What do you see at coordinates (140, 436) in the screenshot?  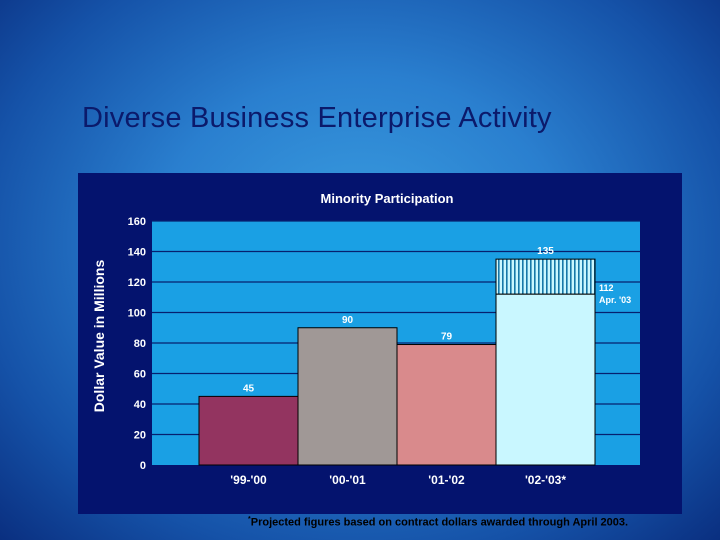 I see `y-tick-label: 20` at bounding box center [140, 436].